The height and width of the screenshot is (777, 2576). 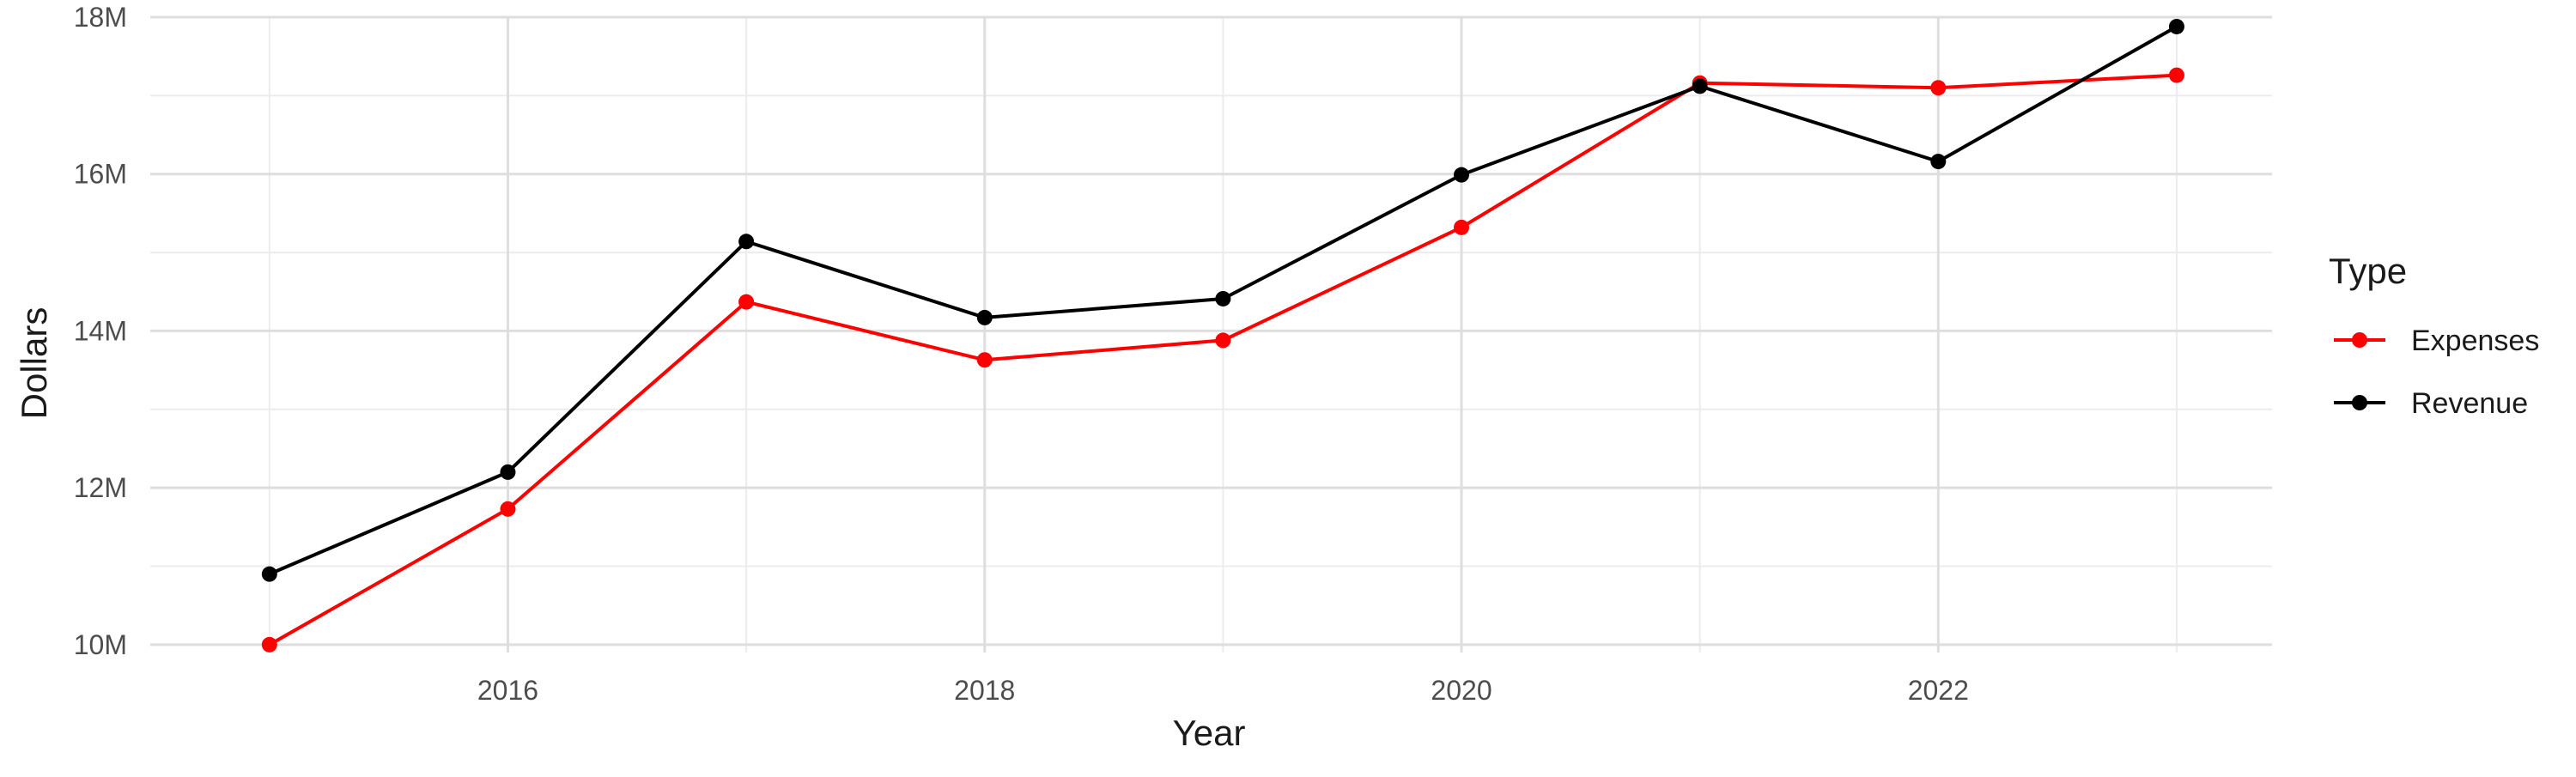 What do you see at coordinates (1210, 733) in the screenshot?
I see `x-axis-title: Year` at bounding box center [1210, 733].